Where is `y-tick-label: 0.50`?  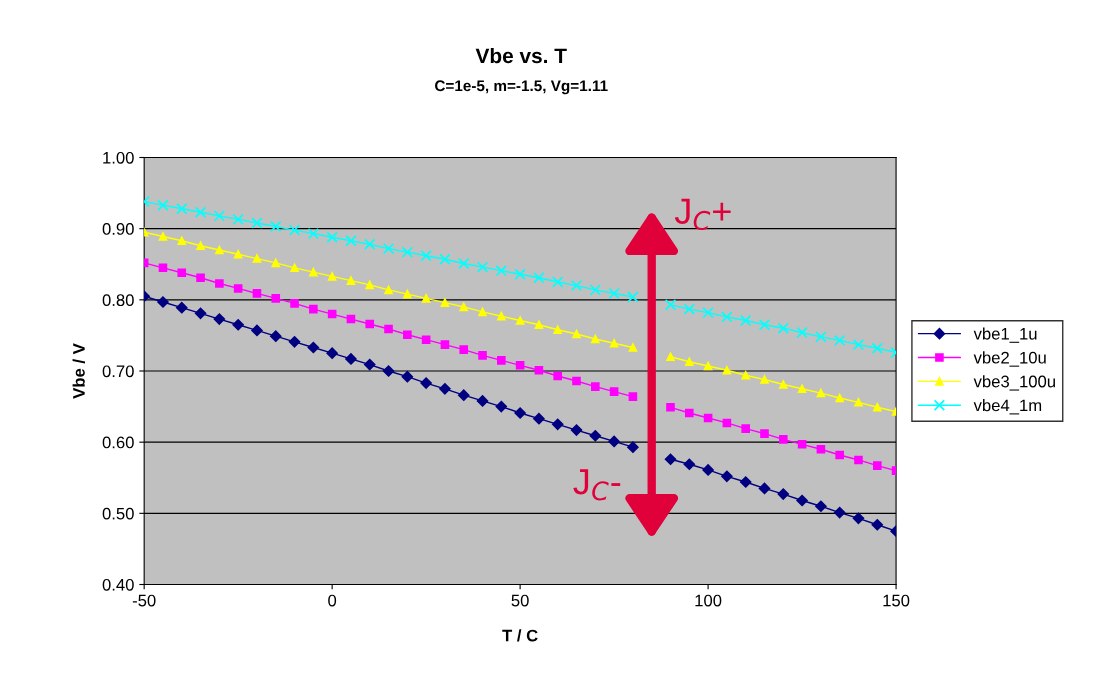
y-tick-label: 0.50 is located at coordinates (118, 513).